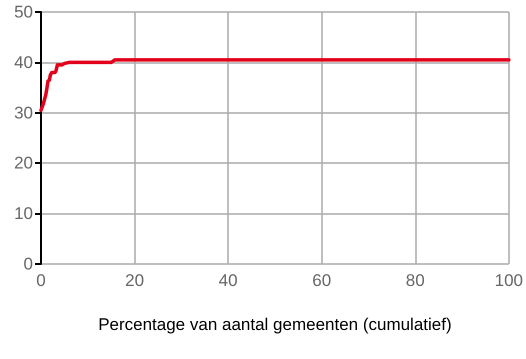 Image resolution: width=526 pixels, height=359 pixels. Describe the element at coordinates (23, 12) in the screenshot. I see `y-tick-label: 50` at that location.